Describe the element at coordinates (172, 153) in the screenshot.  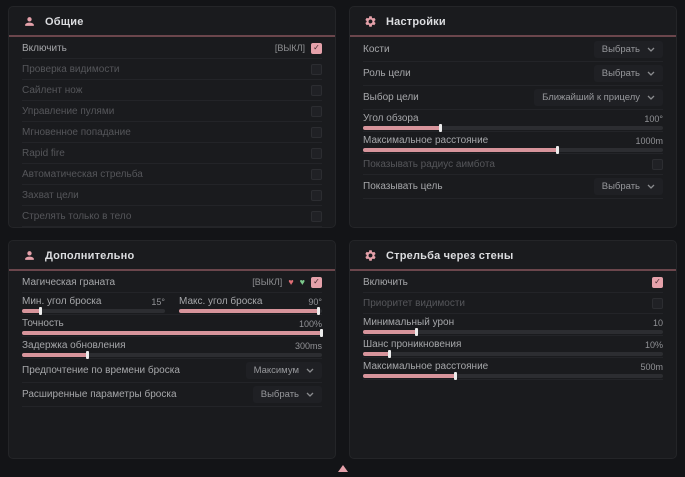
I see `toggle-row: Rapid fire` at that location.